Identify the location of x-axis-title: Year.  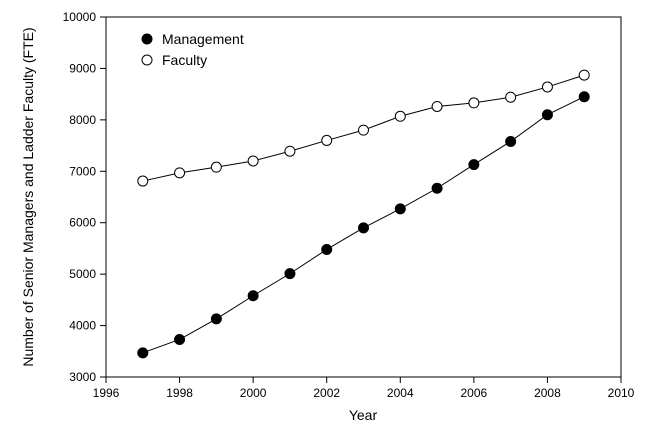
(363, 415).